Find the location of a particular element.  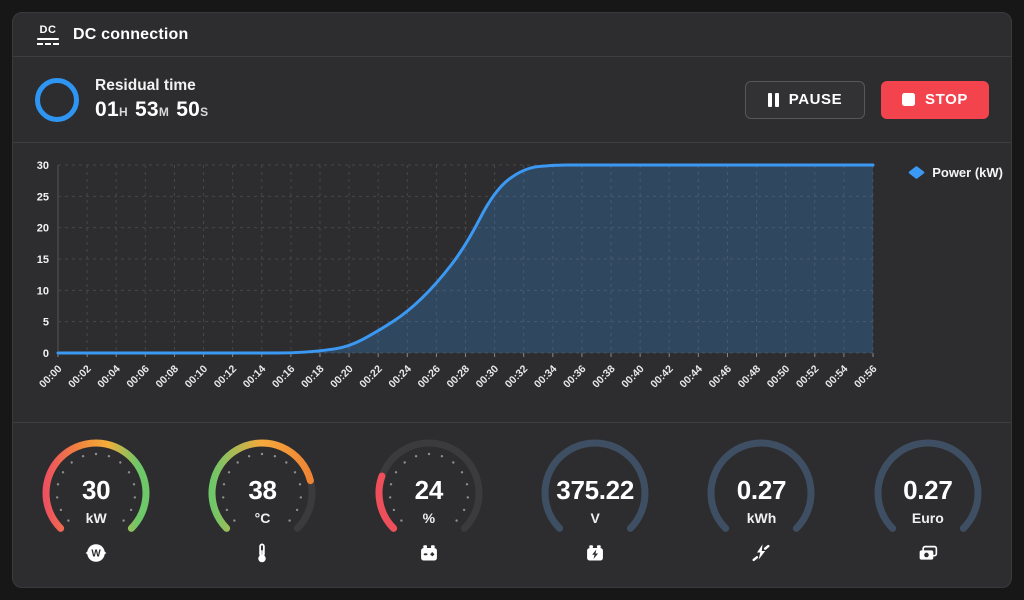

x-tick-label: 00:12 is located at coordinates (226, 377).